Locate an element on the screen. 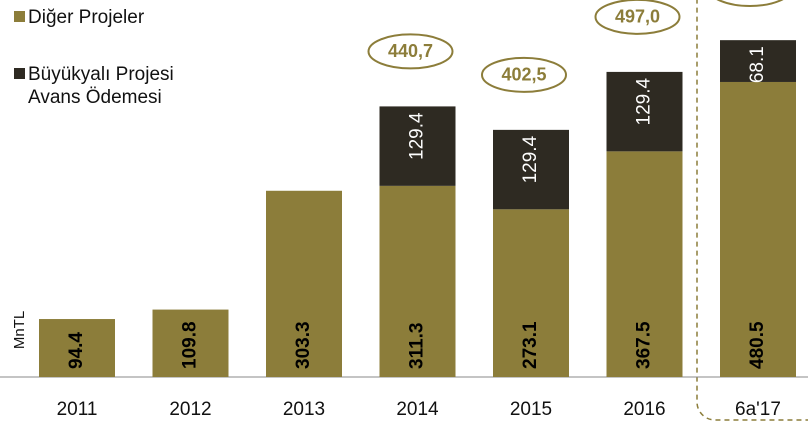 This screenshot has width=808, height=426. x-tick-label: 2012 is located at coordinates (190, 409).